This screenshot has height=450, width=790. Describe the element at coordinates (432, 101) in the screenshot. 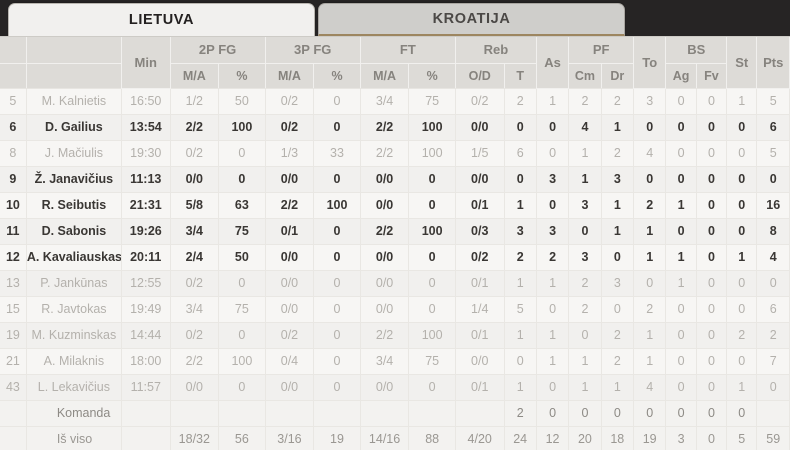

I see `stat-cell: 75` at that location.